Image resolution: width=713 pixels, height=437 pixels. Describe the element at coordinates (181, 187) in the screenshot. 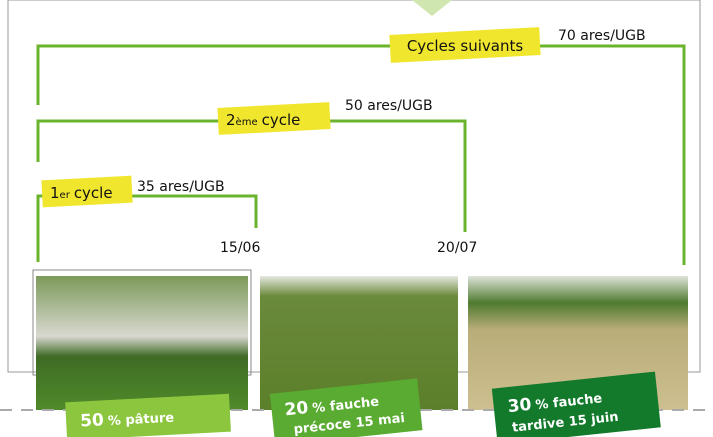

I see `area: 35 ares/UGB` at that location.